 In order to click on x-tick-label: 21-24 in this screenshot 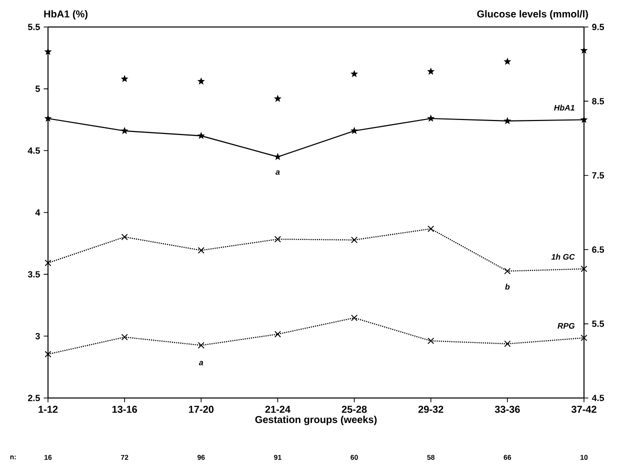, I will do `click(277, 409)`.